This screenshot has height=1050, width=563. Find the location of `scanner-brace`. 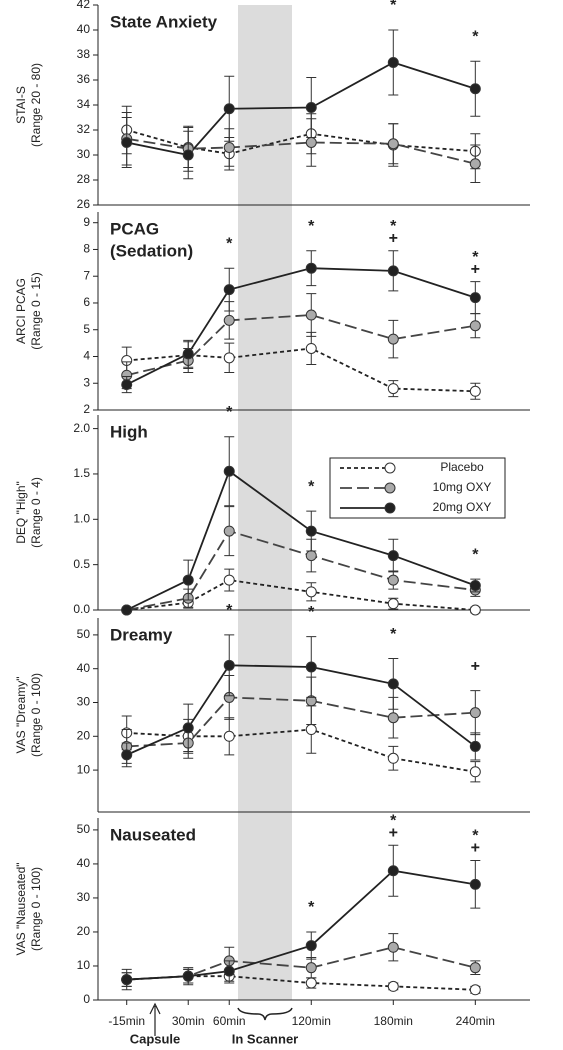

scanner-brace is located at coordinates (265, 1014).